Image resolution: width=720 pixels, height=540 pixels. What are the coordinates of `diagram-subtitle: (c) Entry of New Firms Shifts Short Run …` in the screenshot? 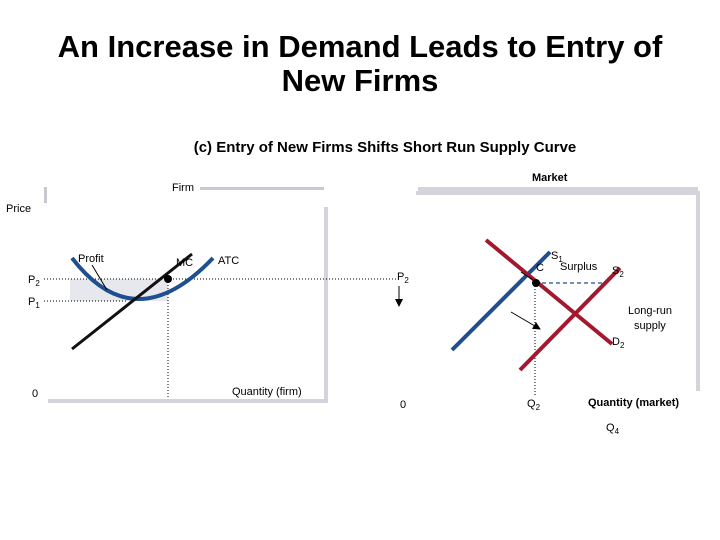 It's located at (385, 147).